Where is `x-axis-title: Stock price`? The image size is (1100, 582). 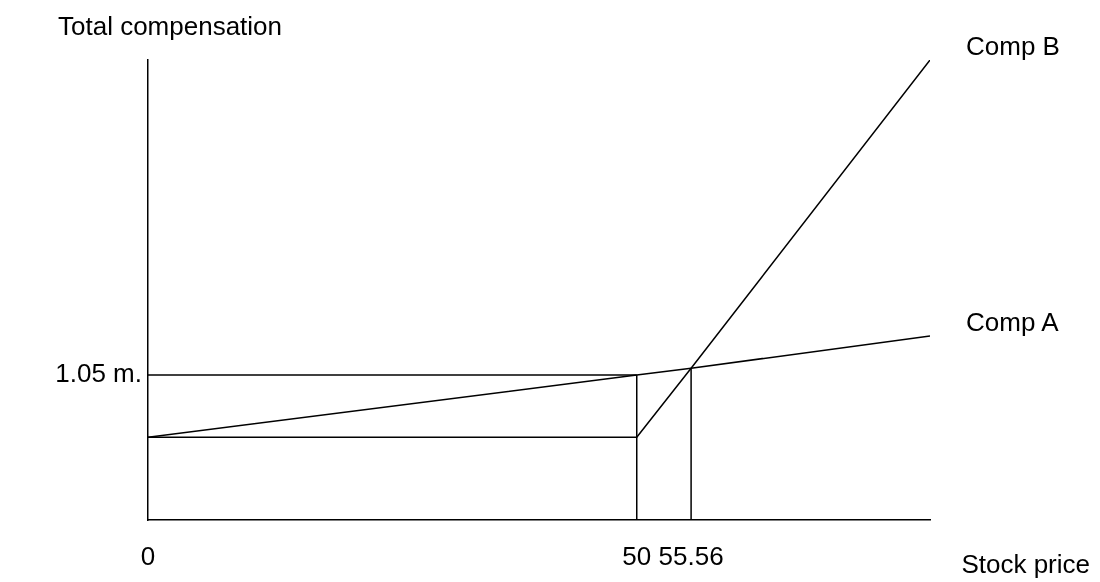 x-axis-title: Stock price is located at coordinates (1025, 564).